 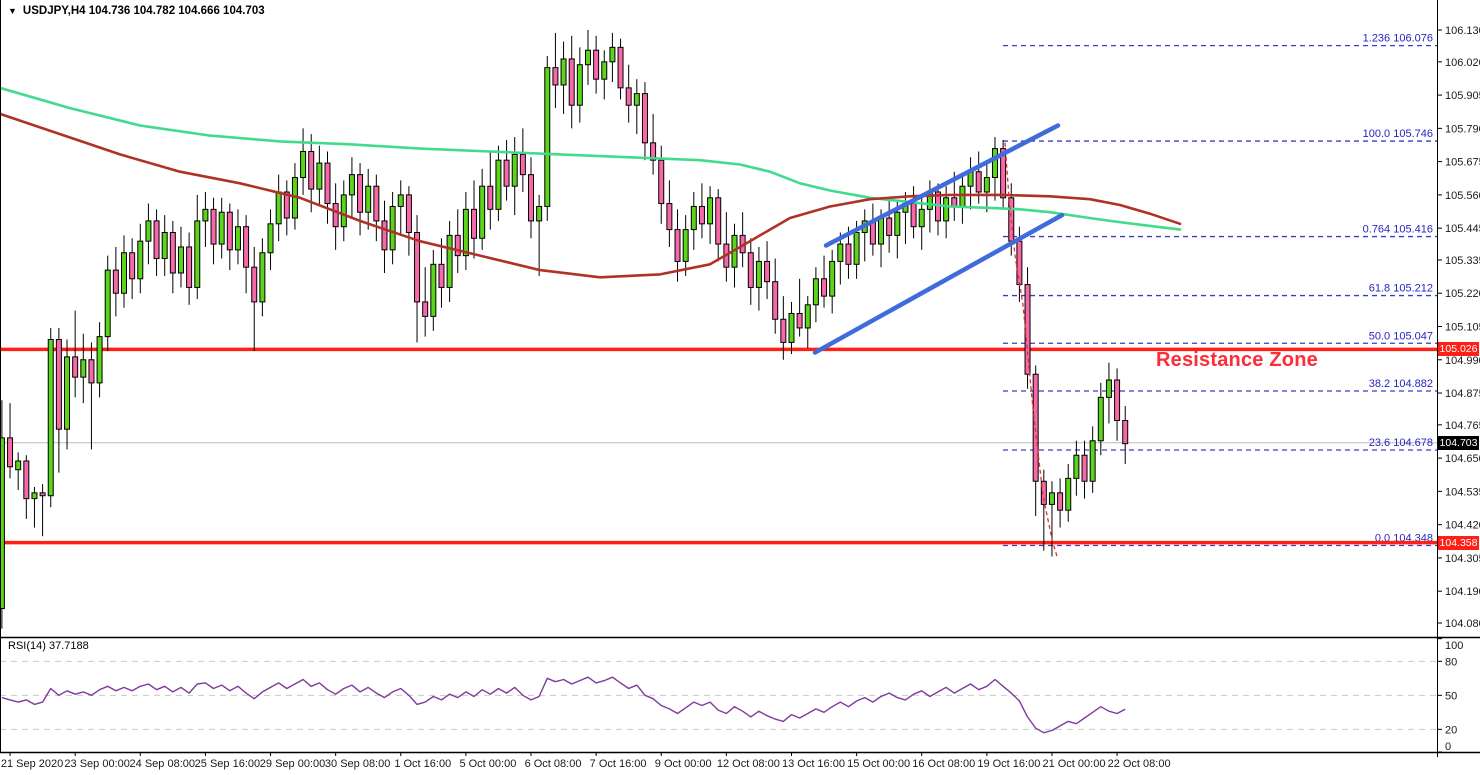 What do you see at coordinates (748, 764) in the screenshot?
I see `time-axis-label: 12 Oct 08:00` at bounding box center [748, 764].